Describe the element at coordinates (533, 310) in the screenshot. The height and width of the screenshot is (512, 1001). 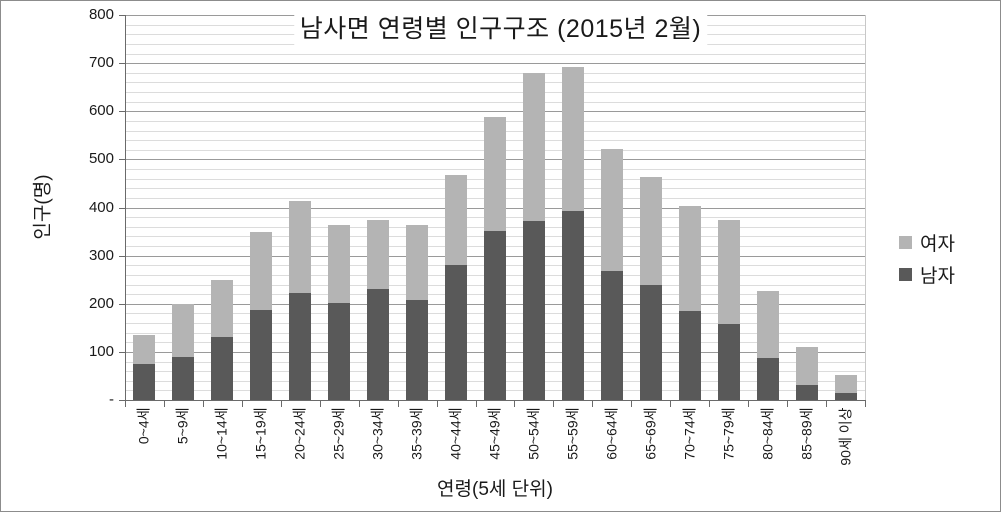
I see `bar-segment-남자-50~54세` at that location.